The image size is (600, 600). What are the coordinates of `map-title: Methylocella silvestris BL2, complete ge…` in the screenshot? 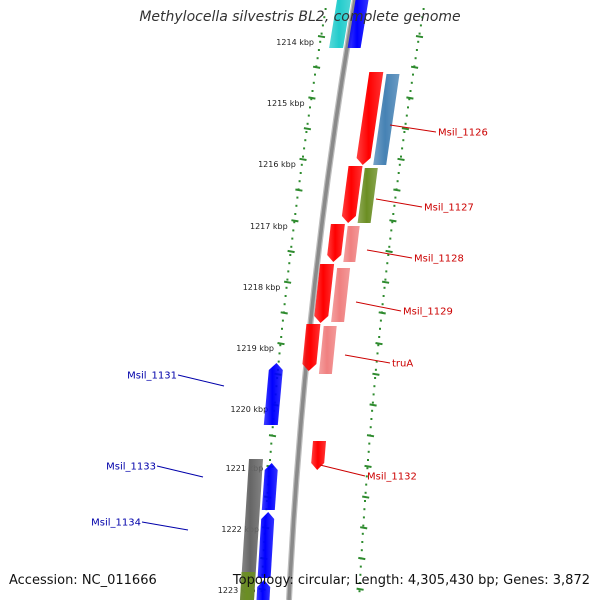 It's located at (300, 17).